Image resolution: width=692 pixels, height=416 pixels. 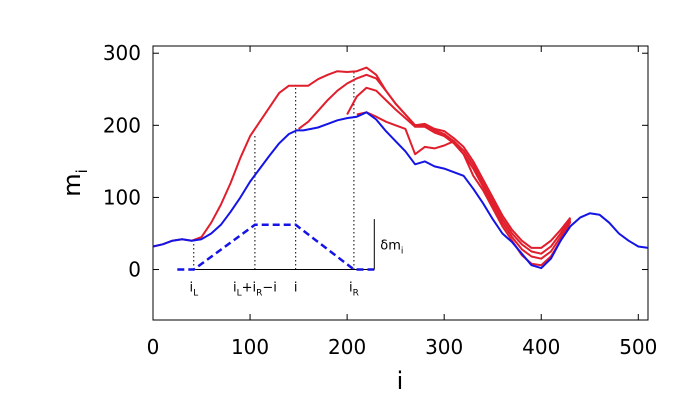 I want to click on x-tick-label: 200, so click(x=347, y=347).